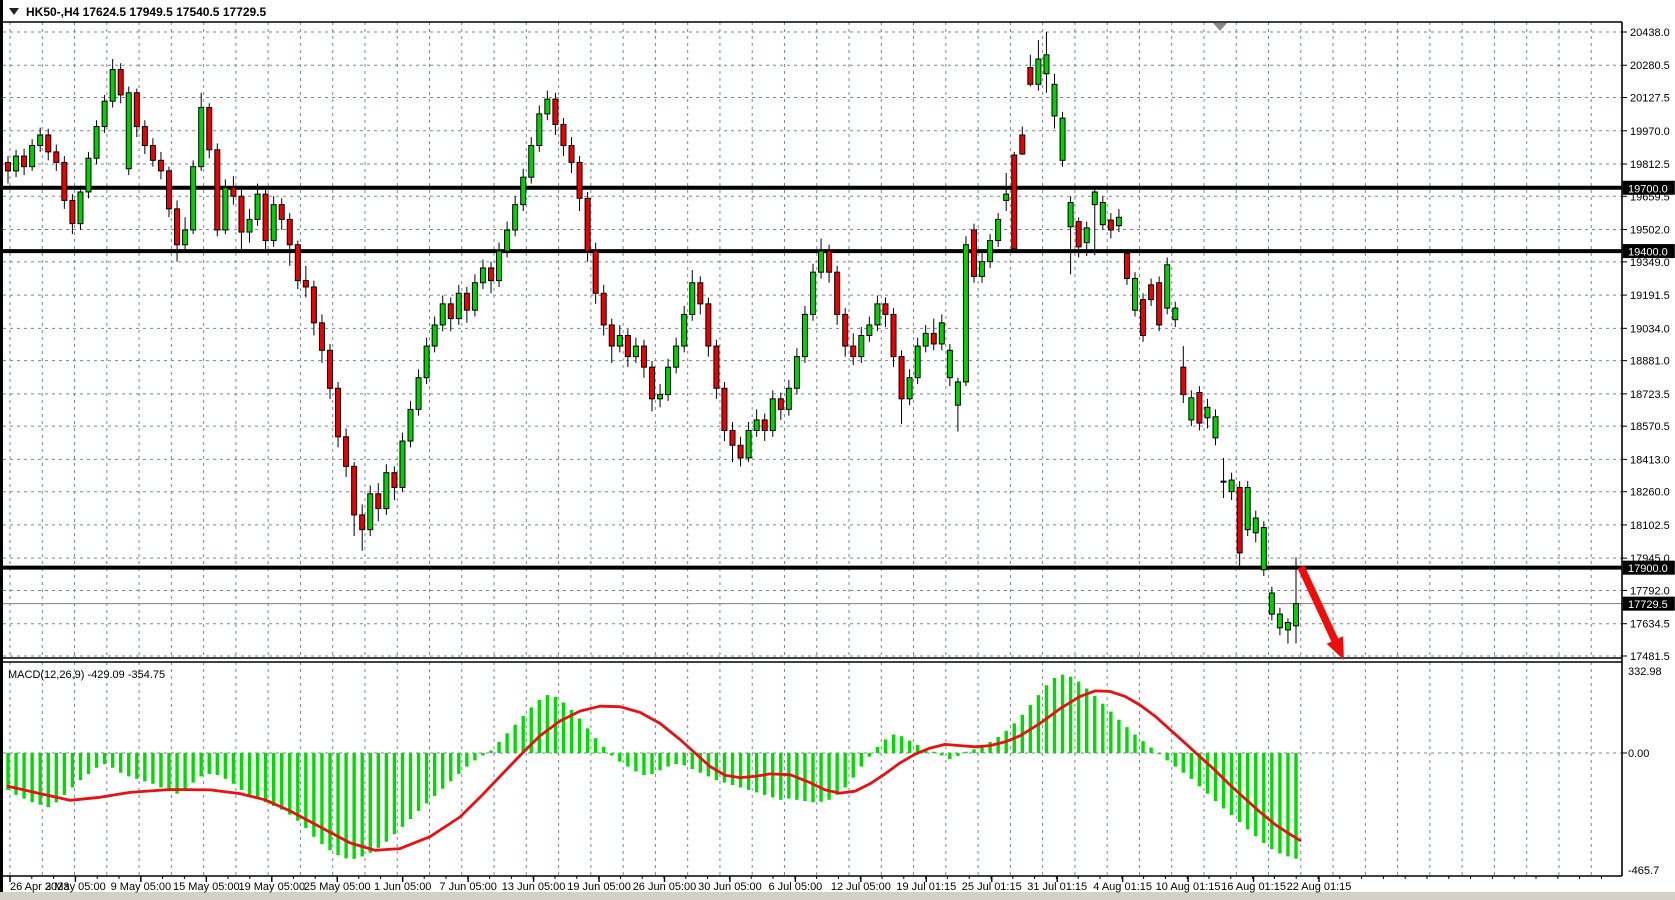  I want to click on annotations-layer, so click(1320, 612).